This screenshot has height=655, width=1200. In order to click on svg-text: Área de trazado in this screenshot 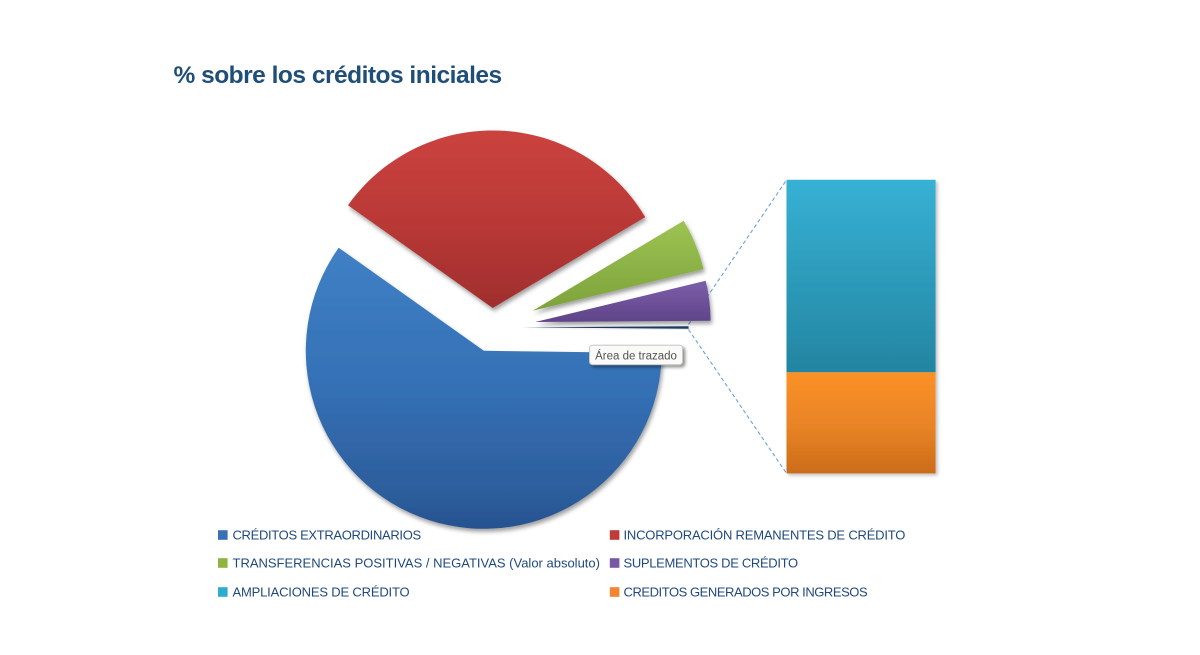, I will do `click(636, 355)`.